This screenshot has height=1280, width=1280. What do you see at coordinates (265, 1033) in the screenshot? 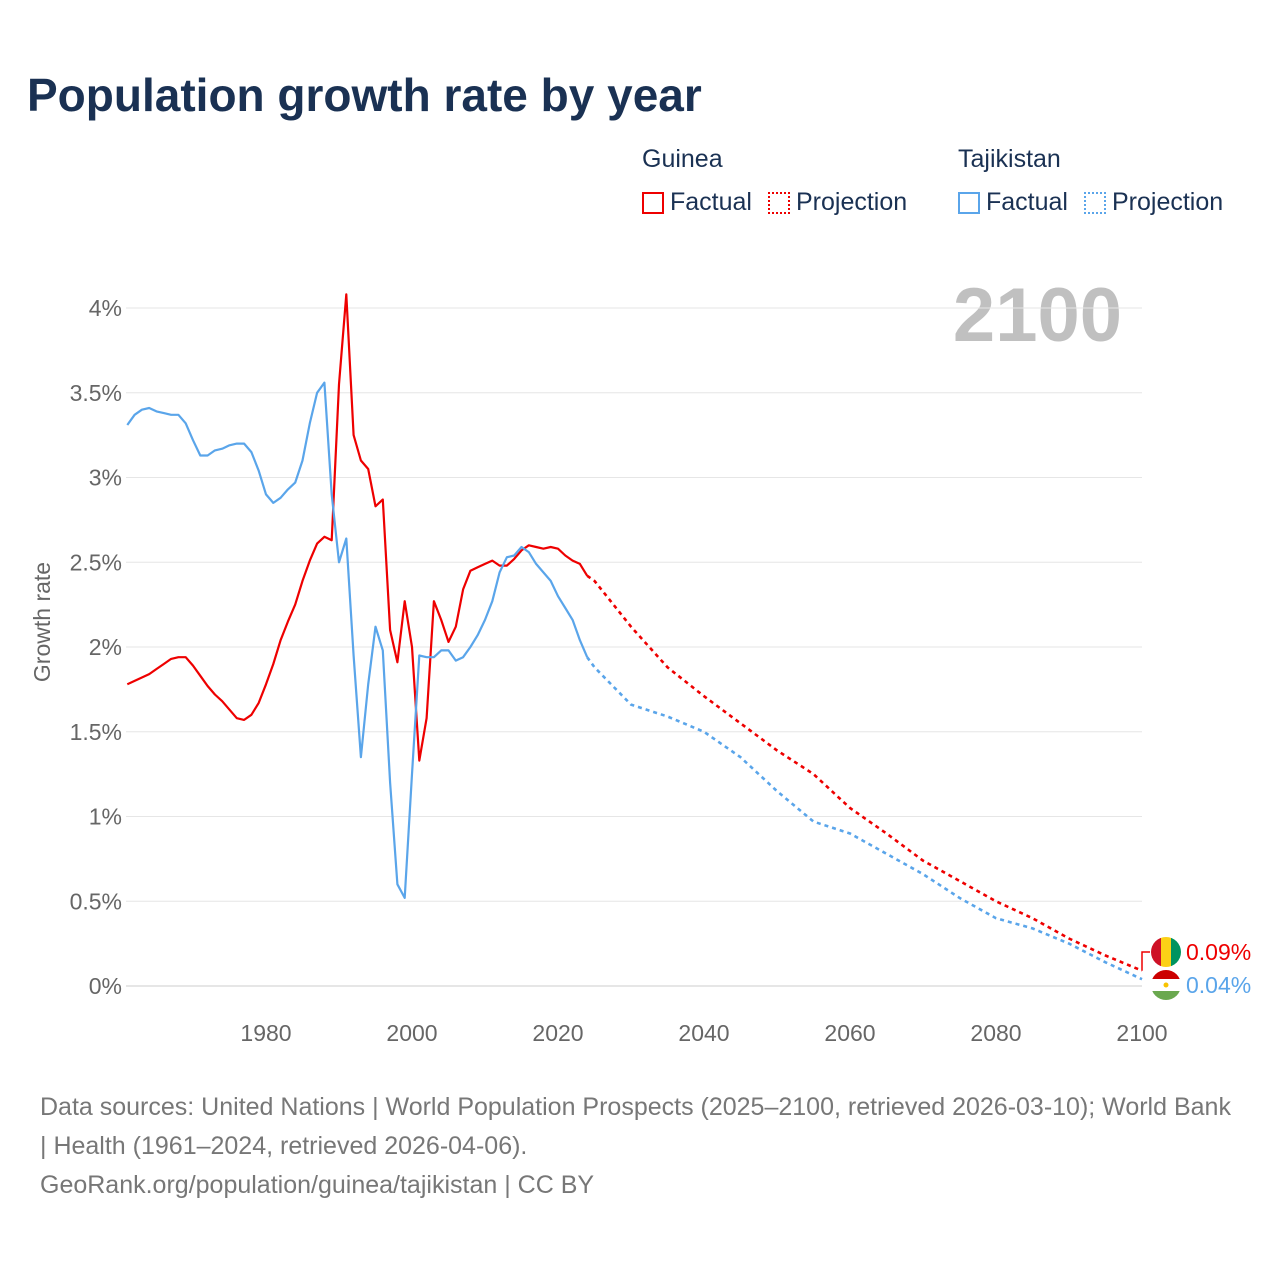
I see `x-tick-label: 1980` at bounding box center [265, 1033].